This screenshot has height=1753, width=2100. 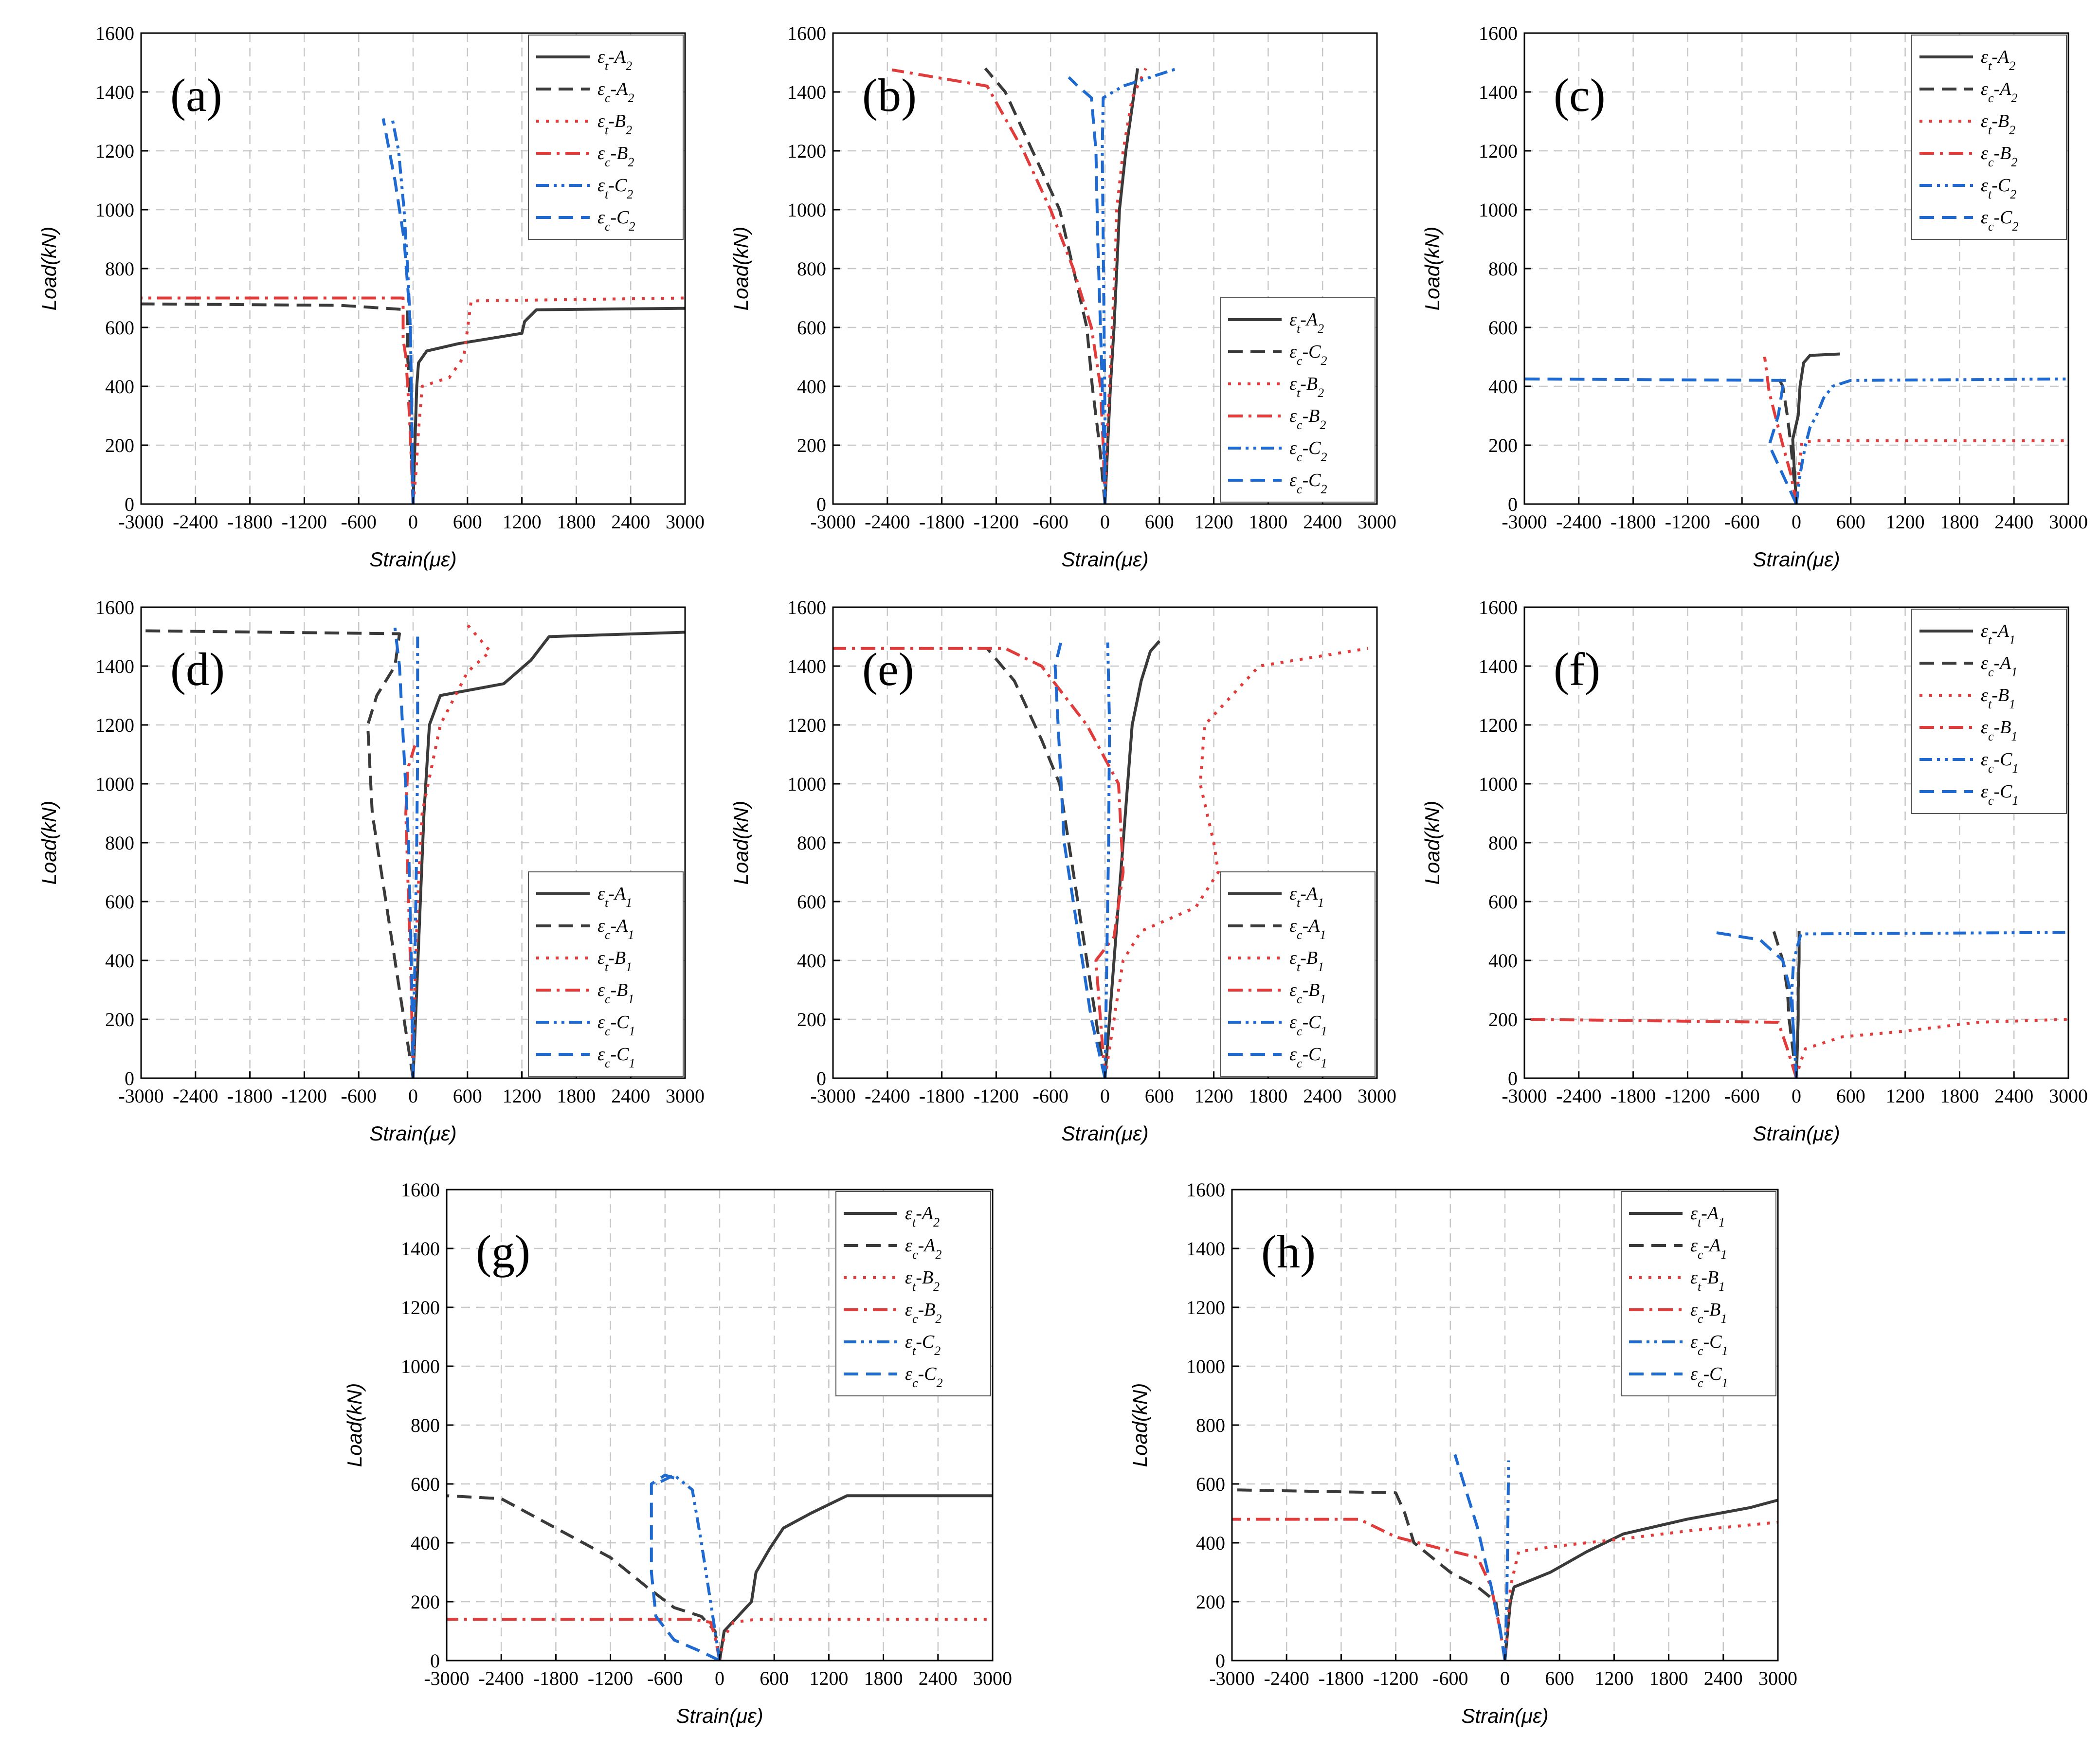 I want to click on series-line-εt-B1, so click(x=1236, y=862).